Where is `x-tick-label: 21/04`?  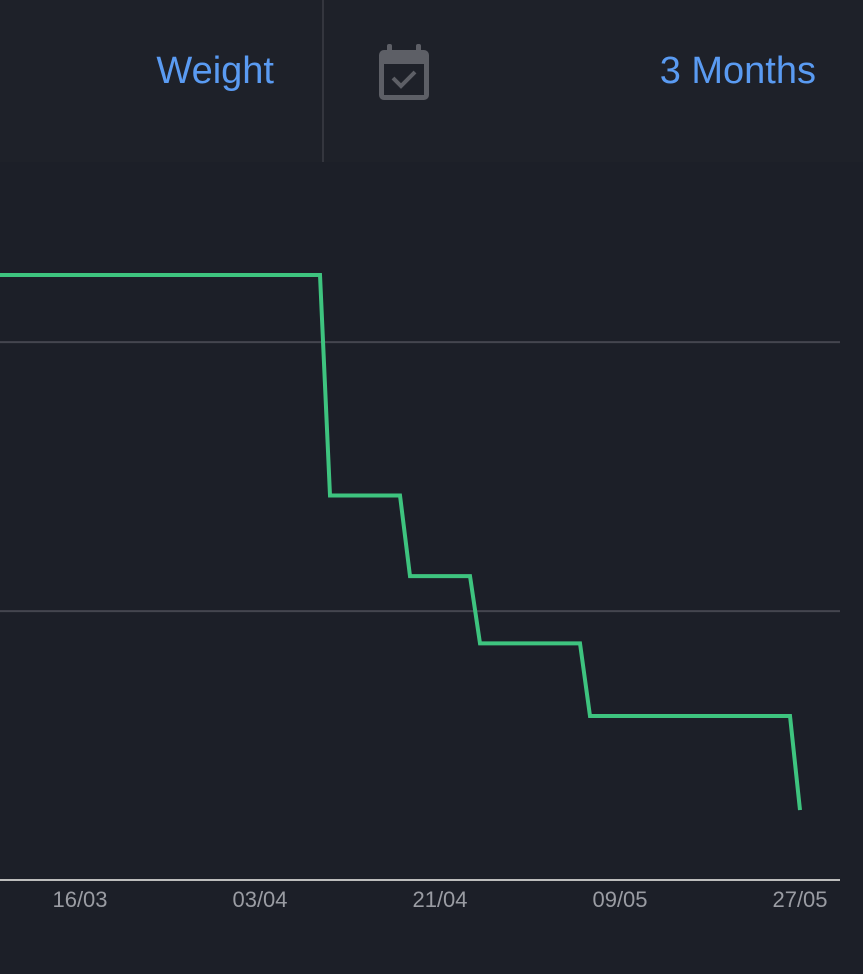 x-tick-label: 21/04 is located at coordinates (439, 899).